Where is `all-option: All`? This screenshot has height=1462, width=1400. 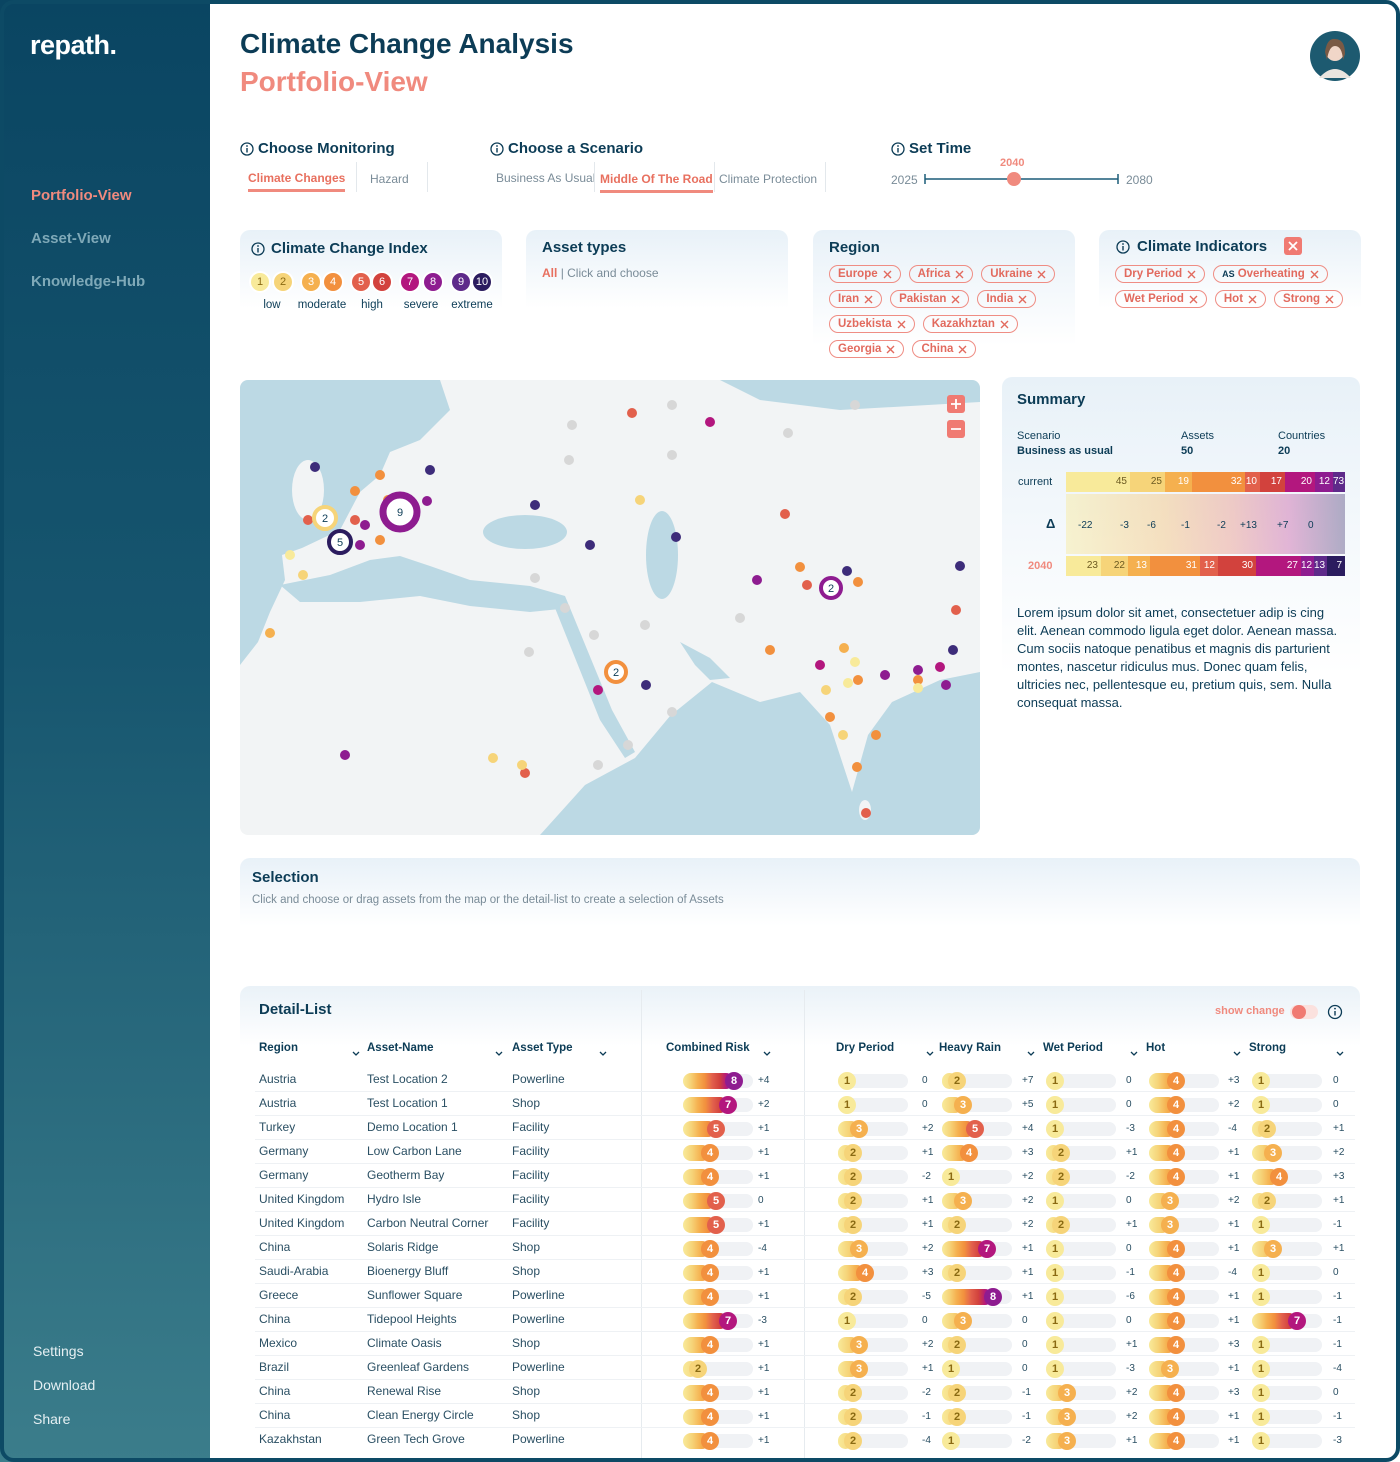 all-option: All is located at coordinates (550, 273).